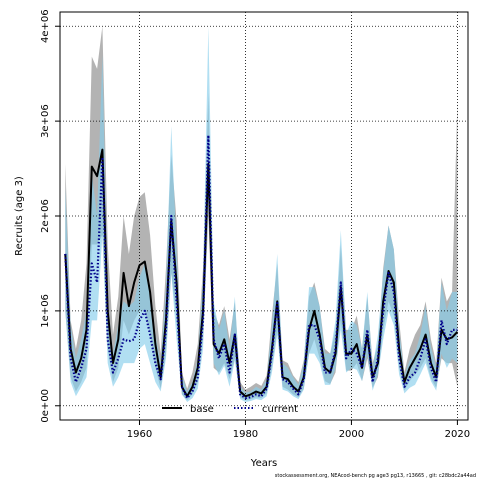  Describe the element at coordinates (245, 434) in the screenshot. I see `x-tick-label: 1980` at that location.